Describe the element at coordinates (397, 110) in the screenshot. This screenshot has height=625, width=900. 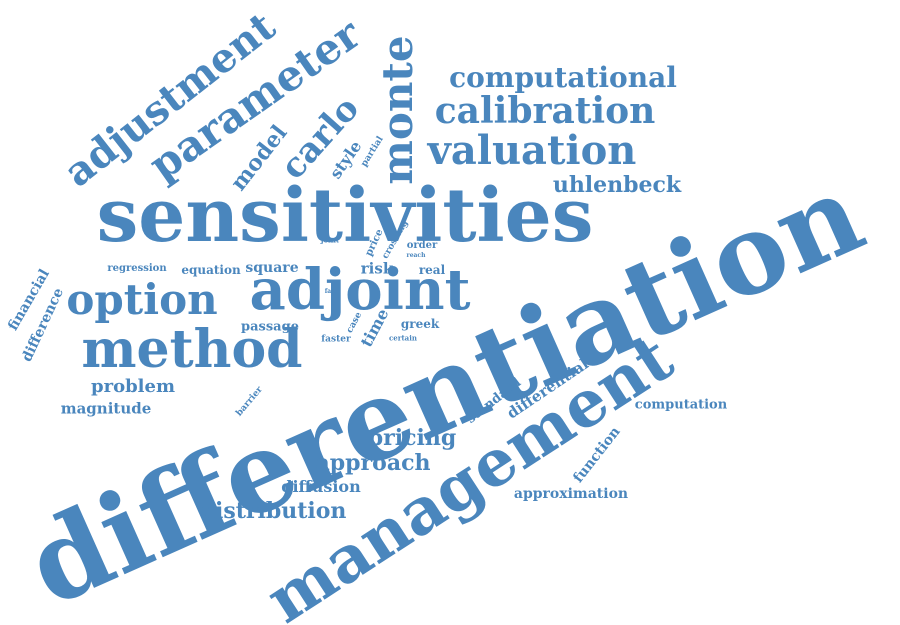
I see `word-monte: monte` at that location.